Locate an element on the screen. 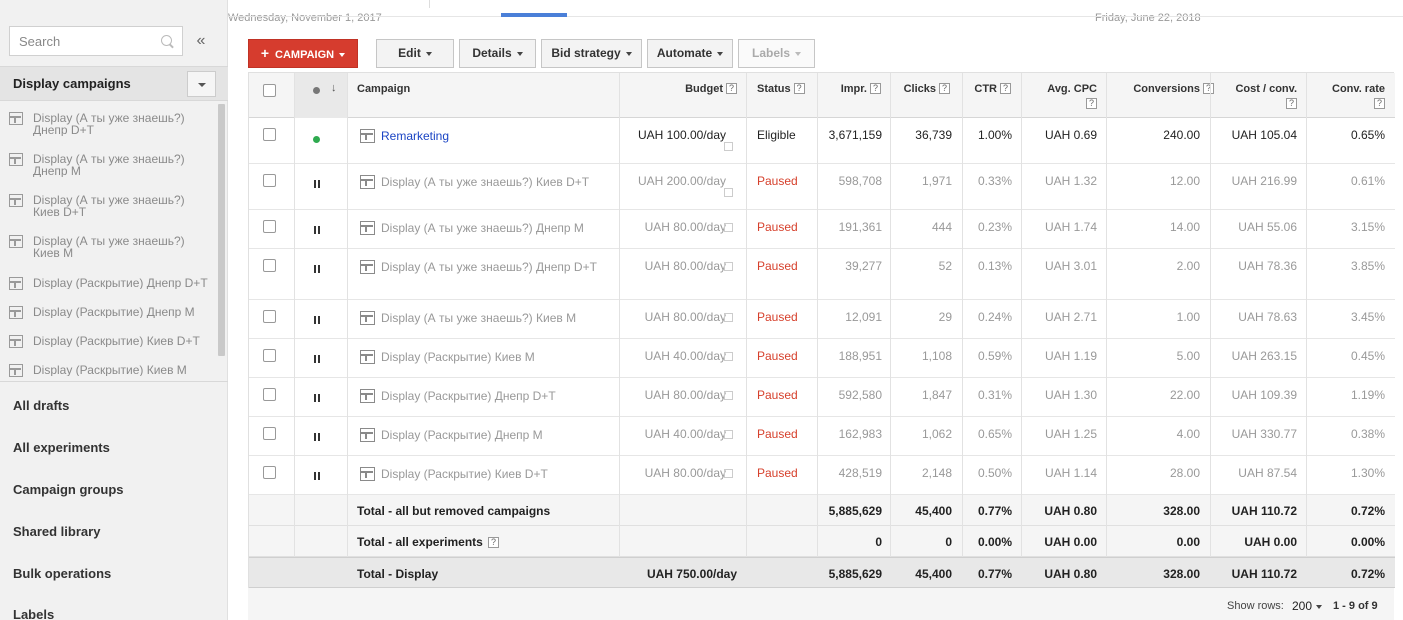 The height and width of the screenshot is (620, 1403). campaign-name-link: Display (Раскрытие) Днепр D+T is located at coordinates (468, 396).